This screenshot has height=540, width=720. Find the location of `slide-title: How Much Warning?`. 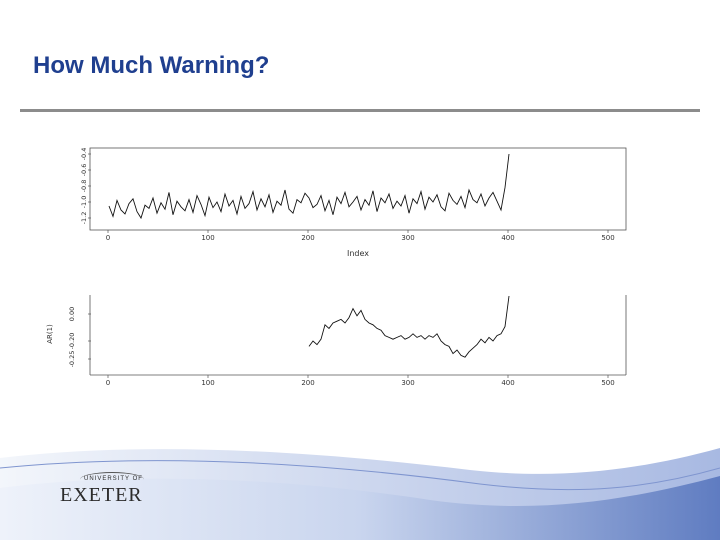

slide-title: How Much Warning? is located at coordinates (151, 65).